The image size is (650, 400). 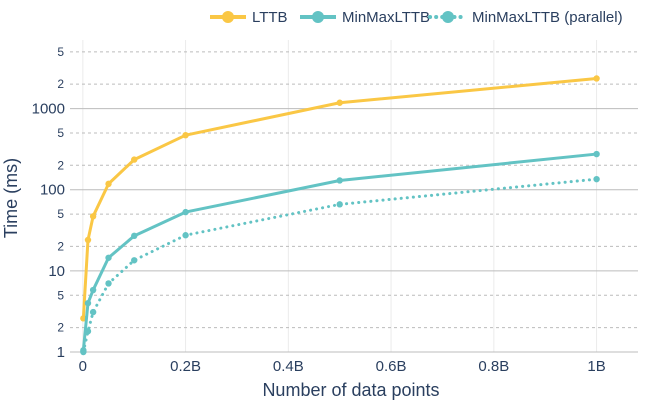 What do you see at coordinates (493, 366) in the screenshot?
I see `x-tick-label: 0.8B` at bounding box center [493, 366].